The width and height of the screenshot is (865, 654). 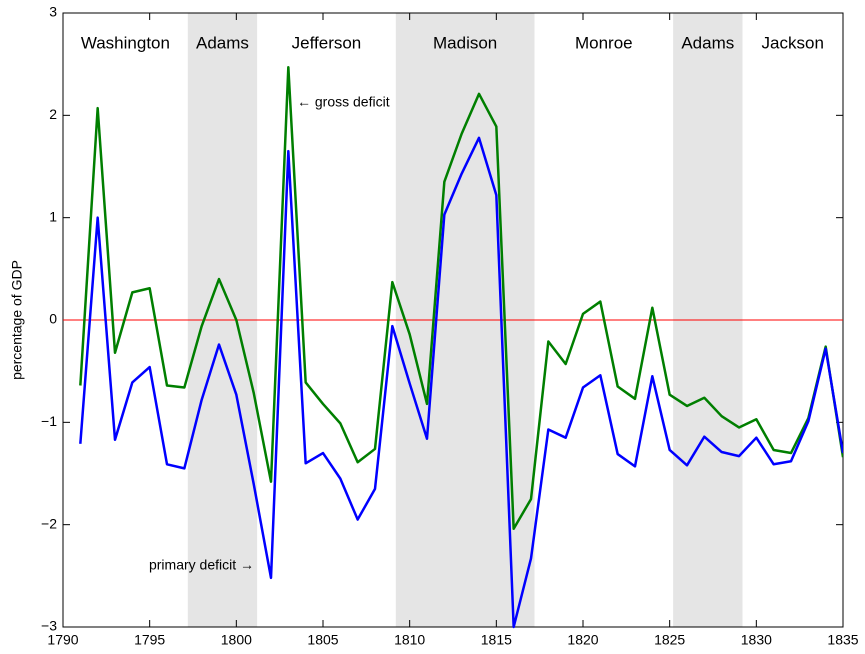 What do you see at coordinates (793, 42) in the screenshot?
I see `term-name: Jackson` at bounding box center [793, 42].